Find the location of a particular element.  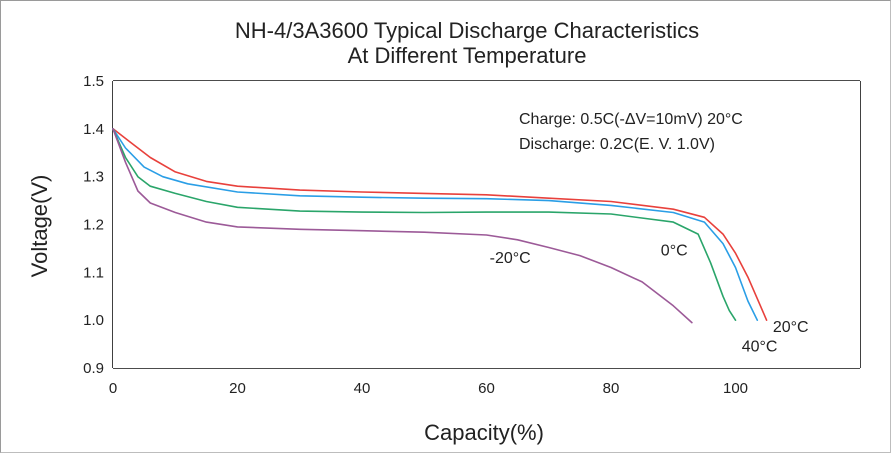

x-tick-label: 100 is located at coordinates (735, 388).